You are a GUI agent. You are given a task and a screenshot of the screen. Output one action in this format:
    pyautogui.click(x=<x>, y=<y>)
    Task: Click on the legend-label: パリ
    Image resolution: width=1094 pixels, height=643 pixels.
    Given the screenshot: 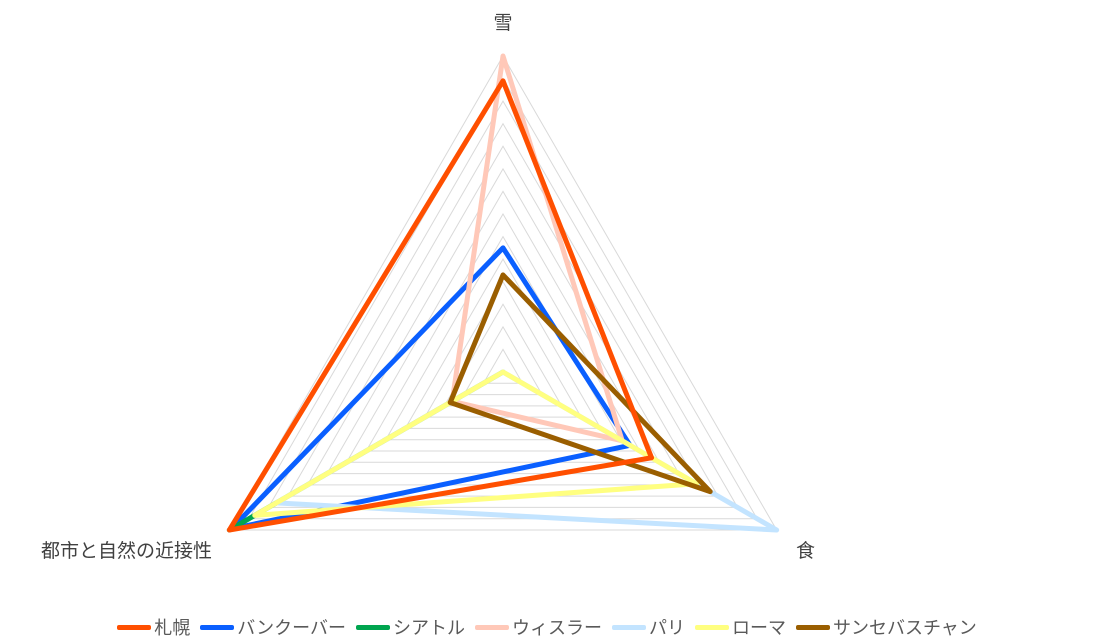 What is the action you would take?
    pyautogui.click(x=666, y=628)
    